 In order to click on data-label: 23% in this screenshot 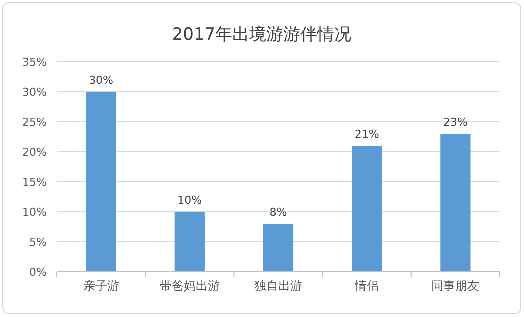, I will do `click(455, 122)`.